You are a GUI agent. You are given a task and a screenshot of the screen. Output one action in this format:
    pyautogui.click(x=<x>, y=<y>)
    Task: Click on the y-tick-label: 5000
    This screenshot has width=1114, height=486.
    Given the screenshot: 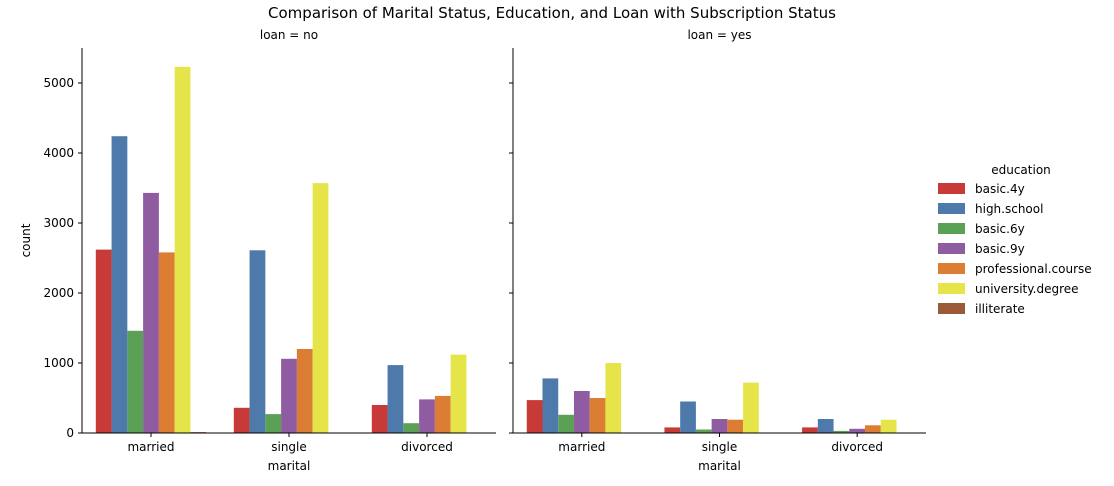 What is the action you would take?
    pyautogui.click(x=58, y=83)
    